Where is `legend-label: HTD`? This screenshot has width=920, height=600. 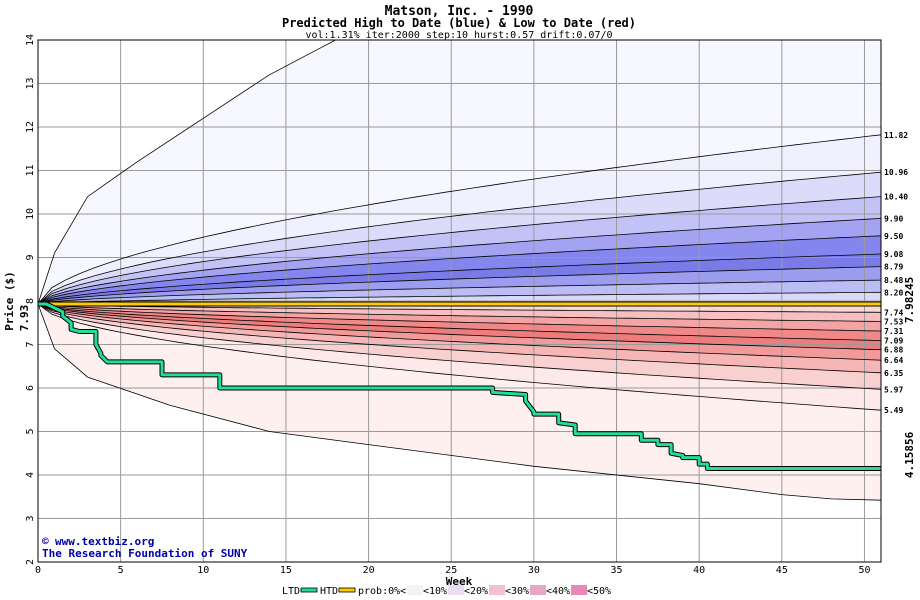 legend-label: HTD is located at coordinates (329, 591).